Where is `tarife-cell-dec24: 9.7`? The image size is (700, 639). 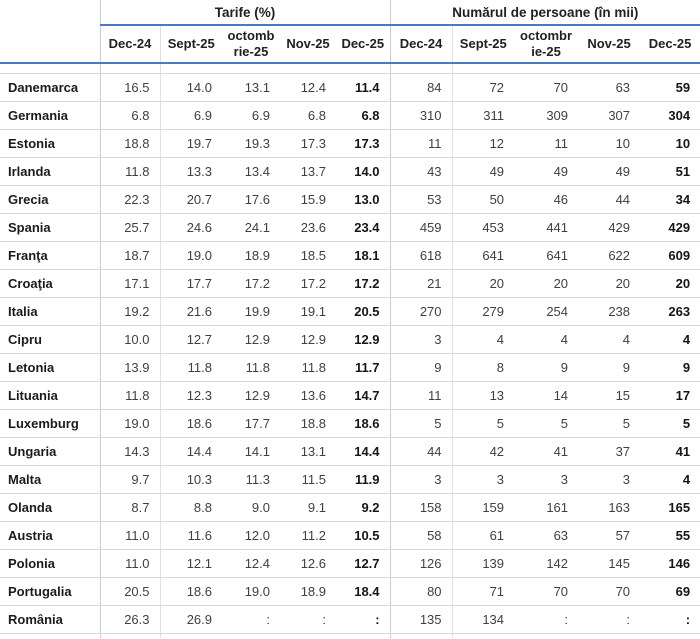
tarife-cell-dec24: 9.7 is located at coordinates (129, 479).